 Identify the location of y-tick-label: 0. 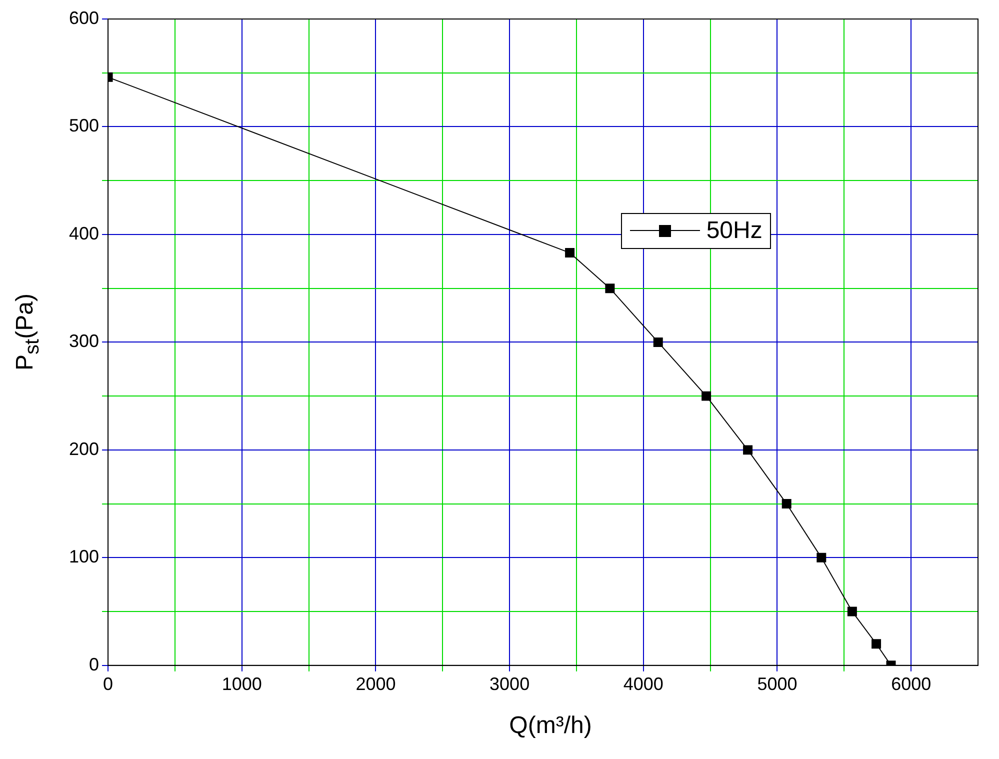
(94, 664).